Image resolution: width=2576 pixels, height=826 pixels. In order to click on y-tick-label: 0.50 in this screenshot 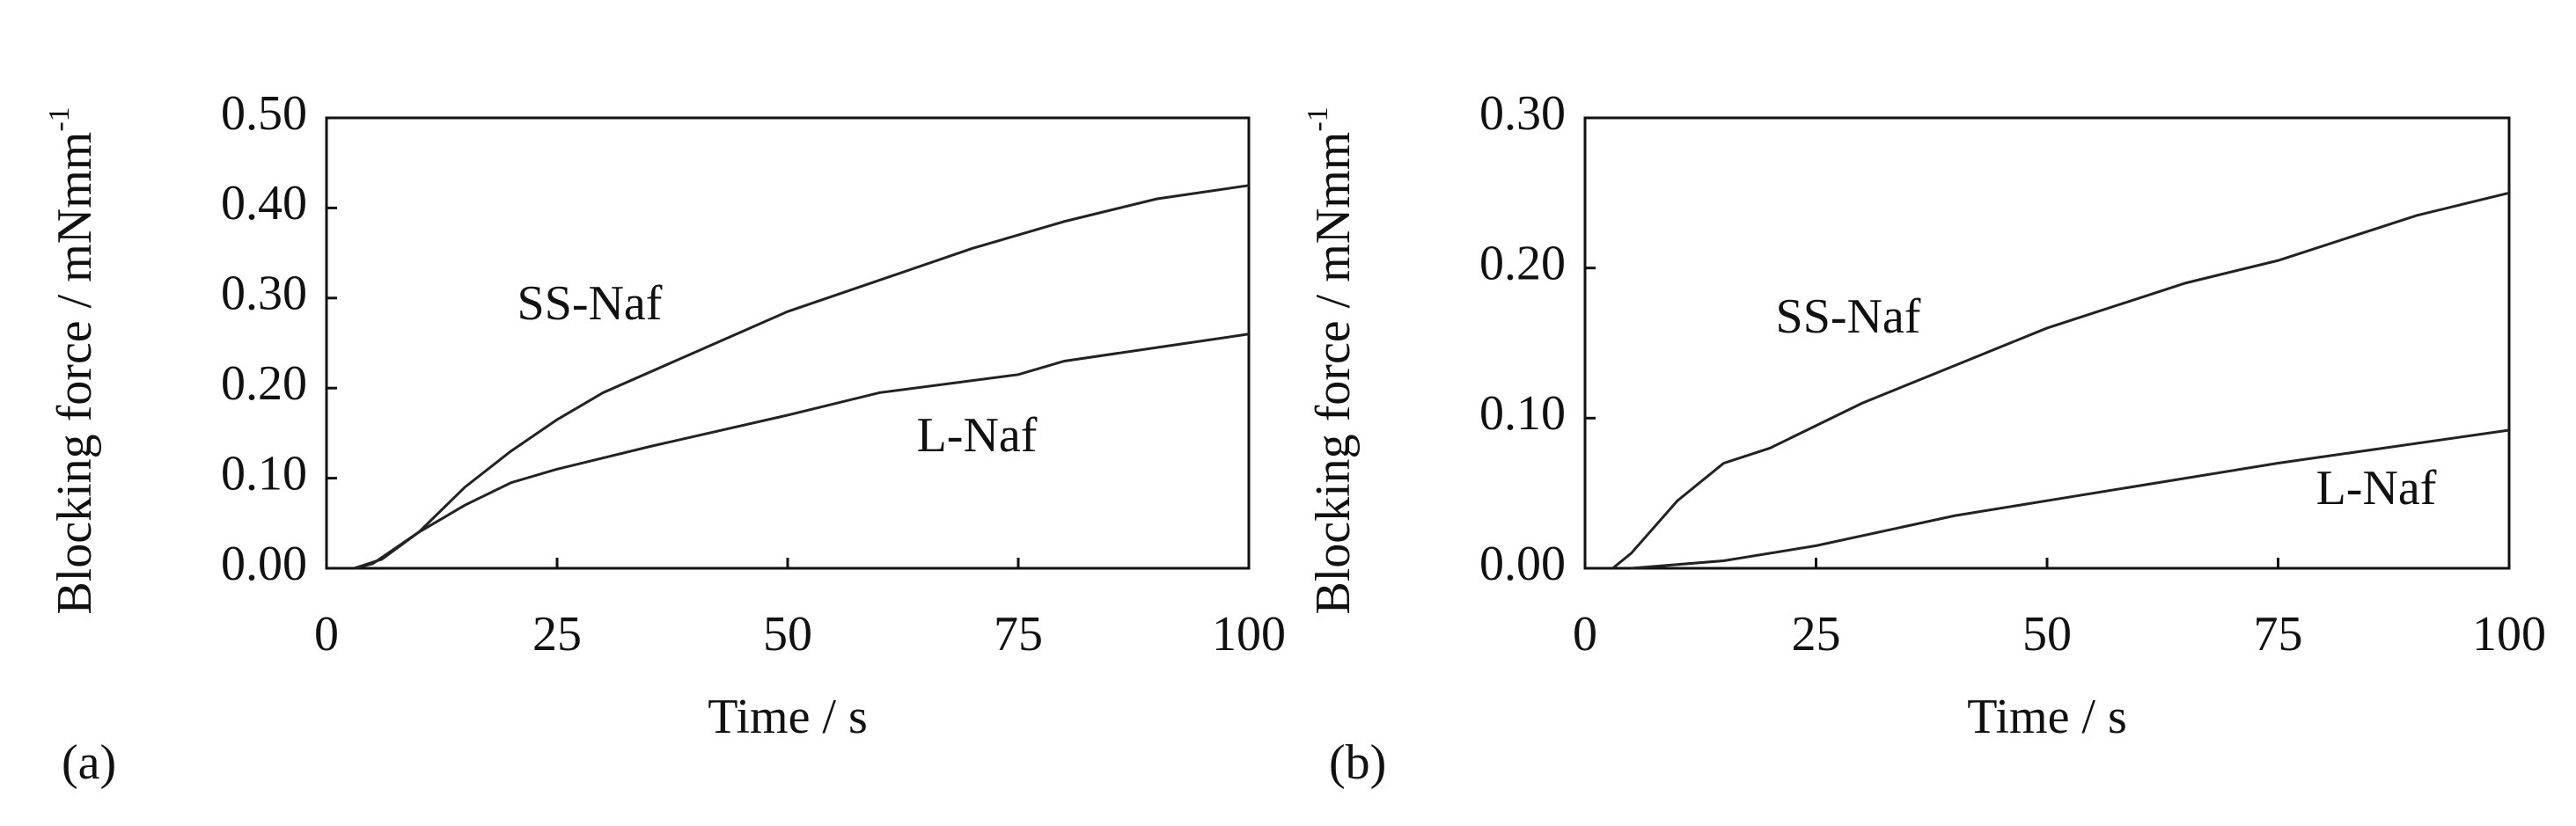, I will do `click(264, 114)`.